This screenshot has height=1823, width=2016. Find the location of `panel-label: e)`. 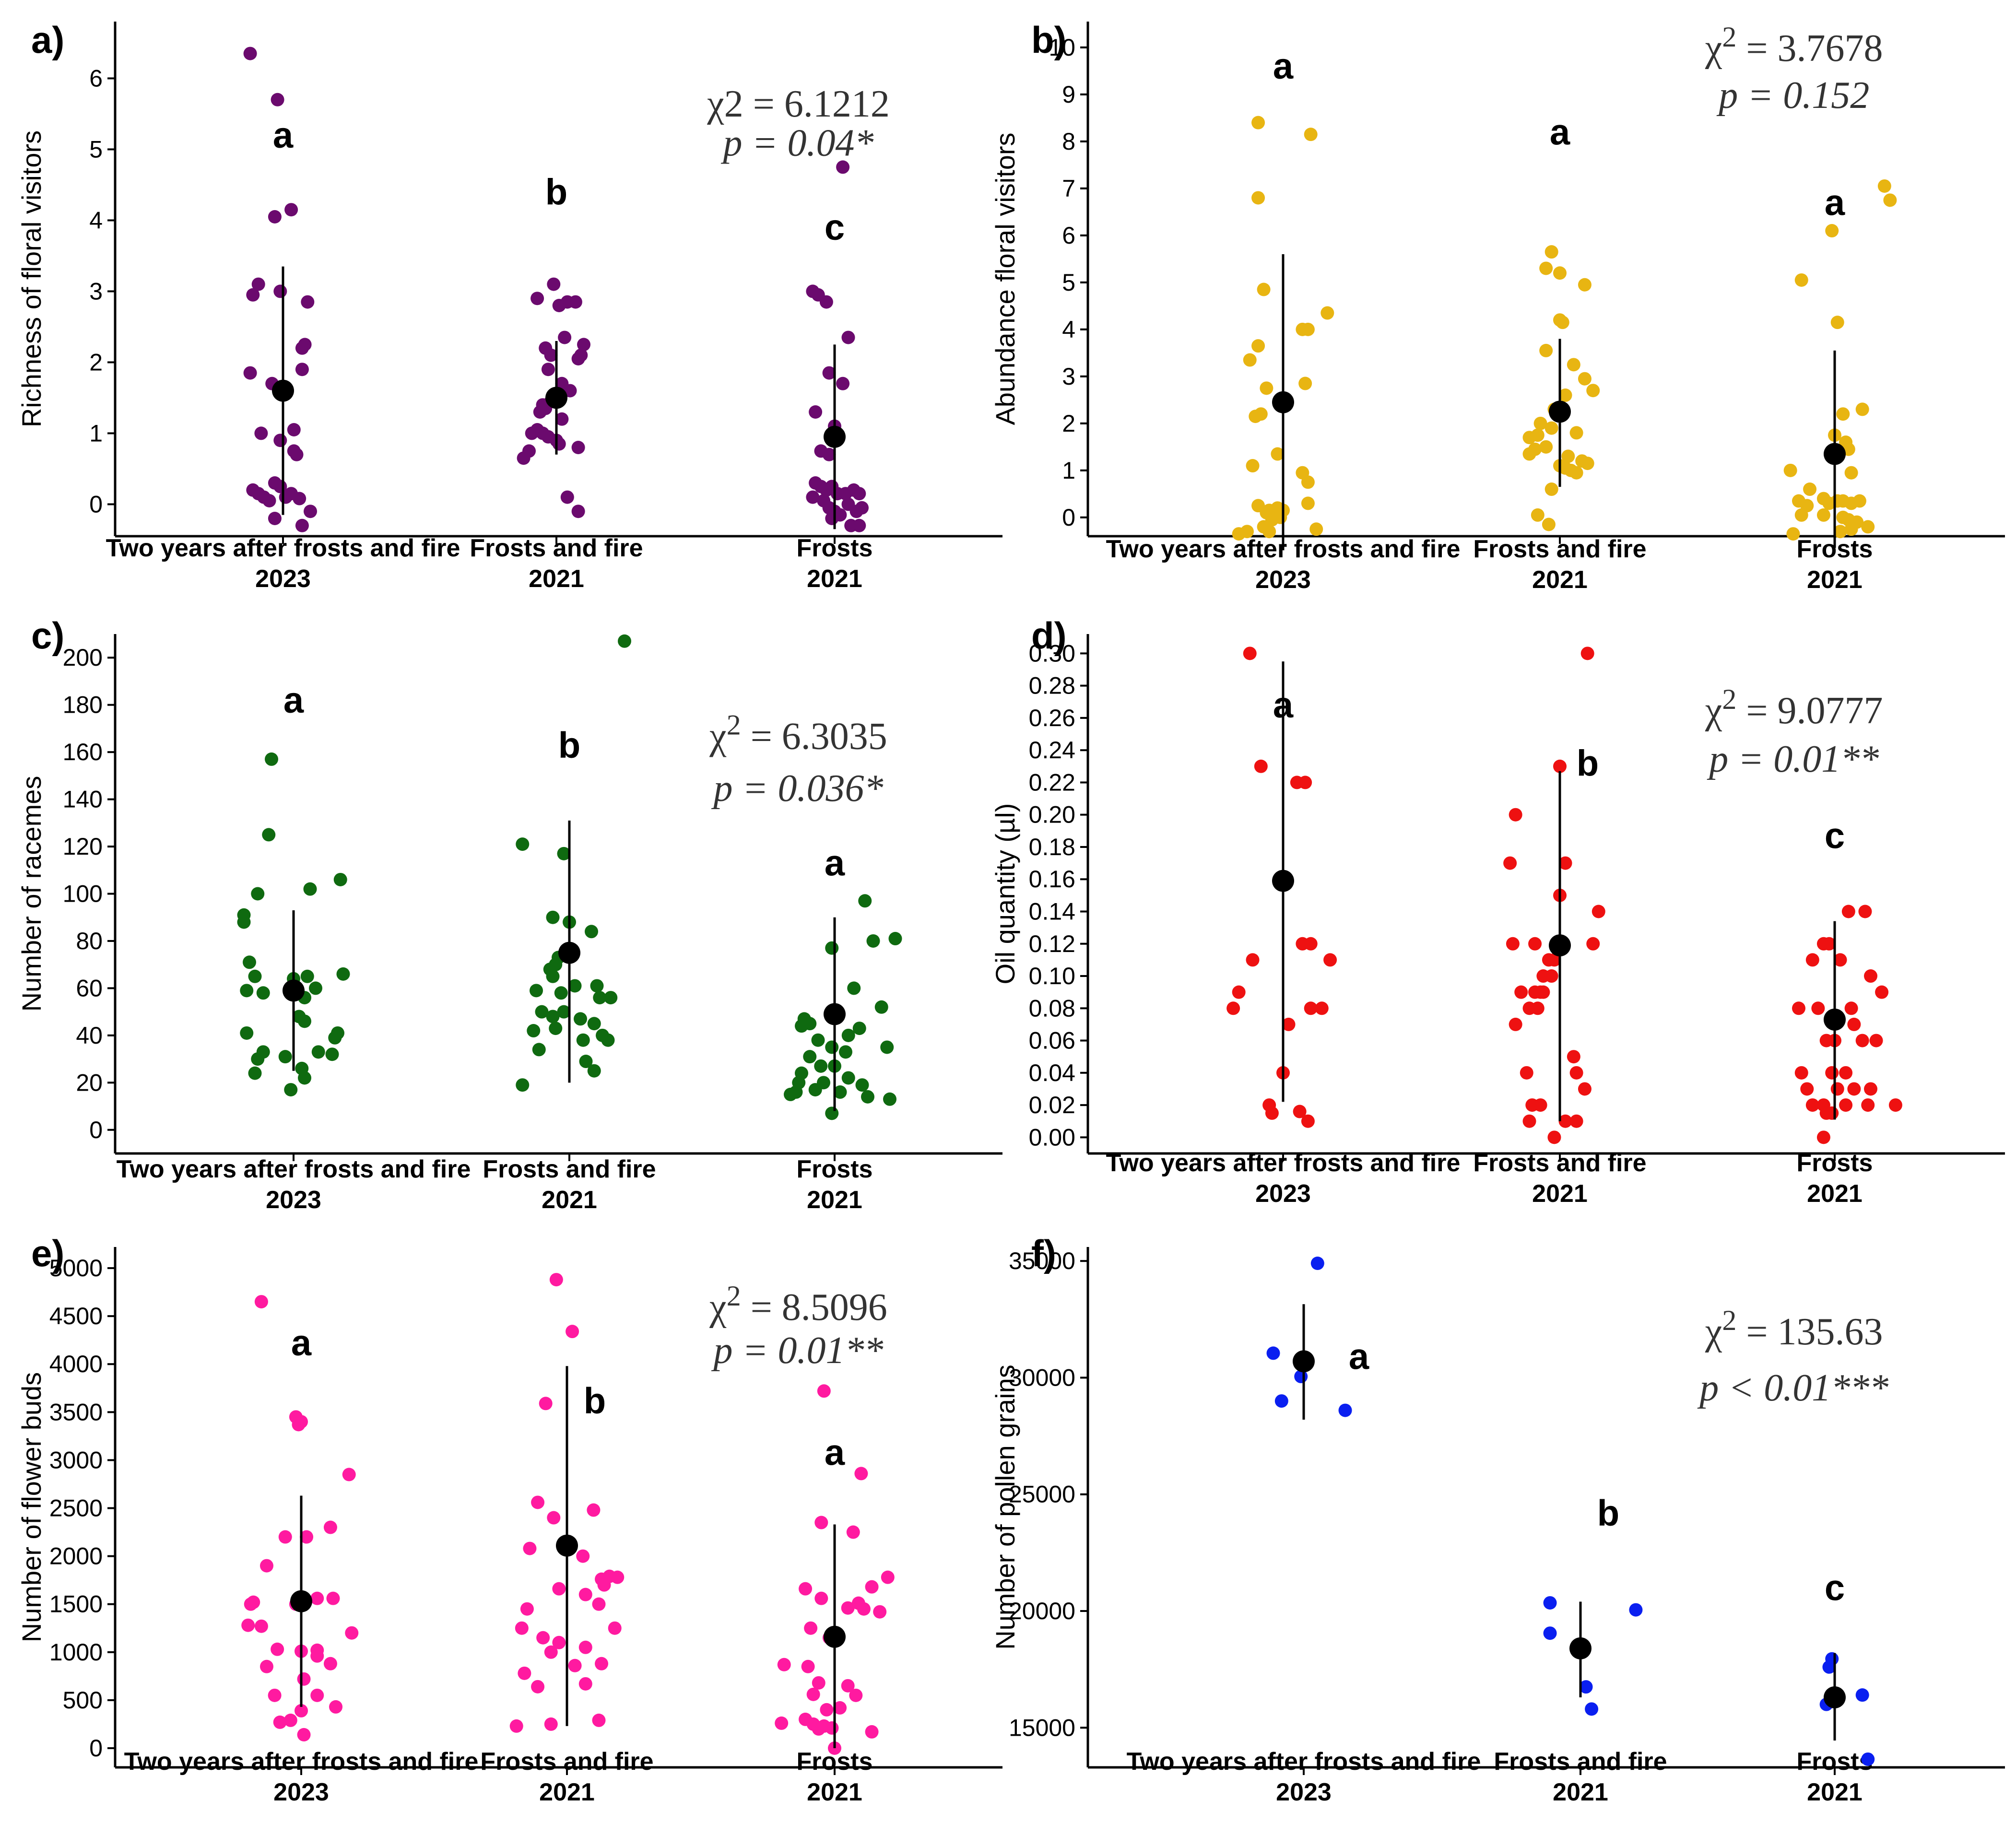

panel-label: e) is located at coordinates (47, 1253).